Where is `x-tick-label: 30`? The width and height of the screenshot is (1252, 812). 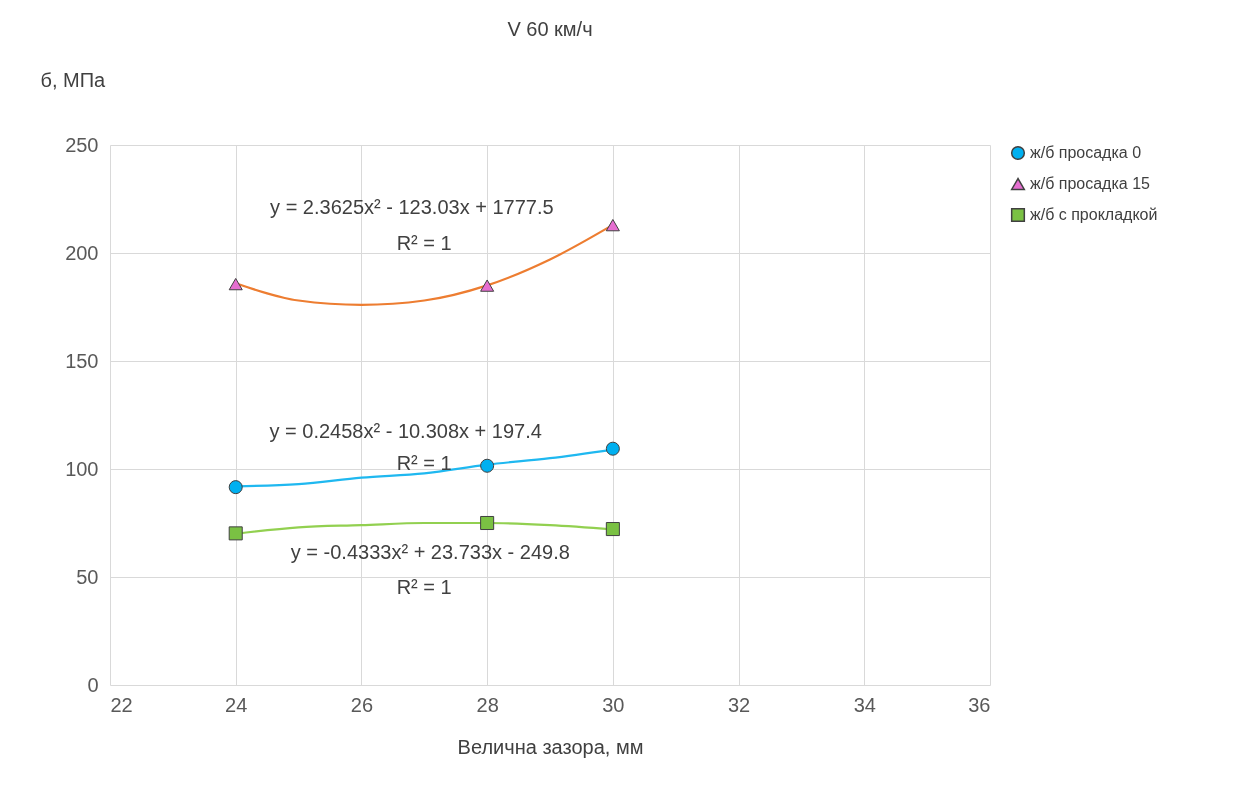 x-tick-label: 30 is located at coordinates (613, 704).